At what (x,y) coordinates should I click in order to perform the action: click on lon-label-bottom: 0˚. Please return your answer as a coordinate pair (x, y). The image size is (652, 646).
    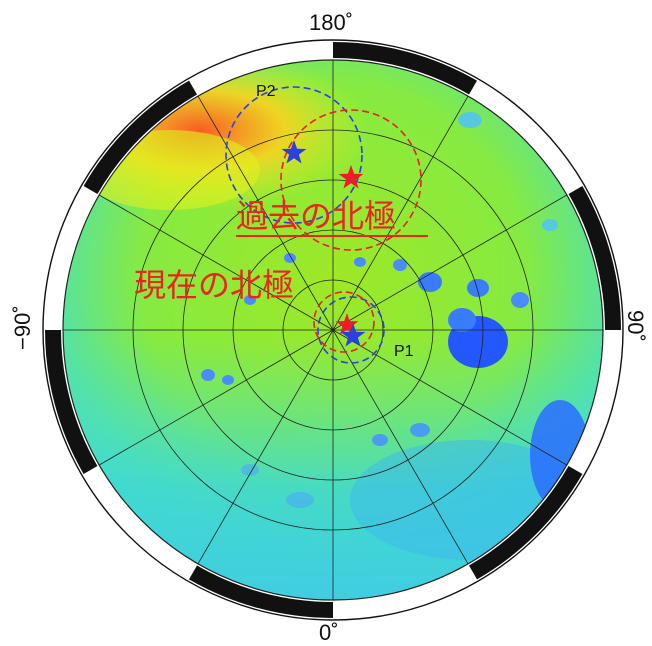
    Looking at the image, I should click on (329, 632).